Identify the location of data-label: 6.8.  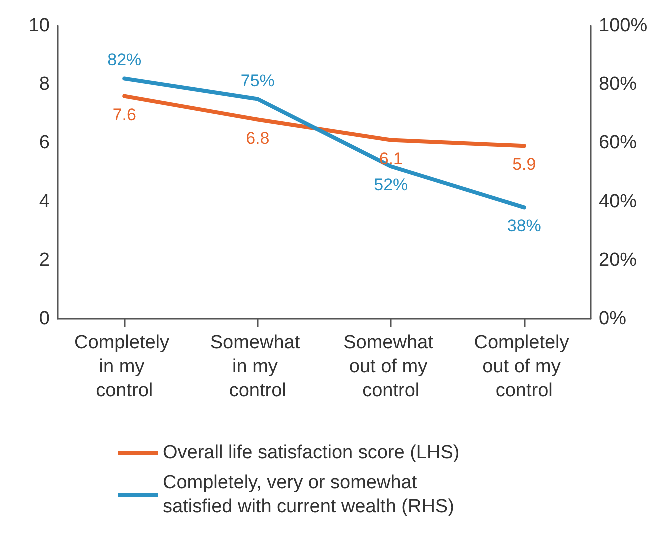
(258, 138).